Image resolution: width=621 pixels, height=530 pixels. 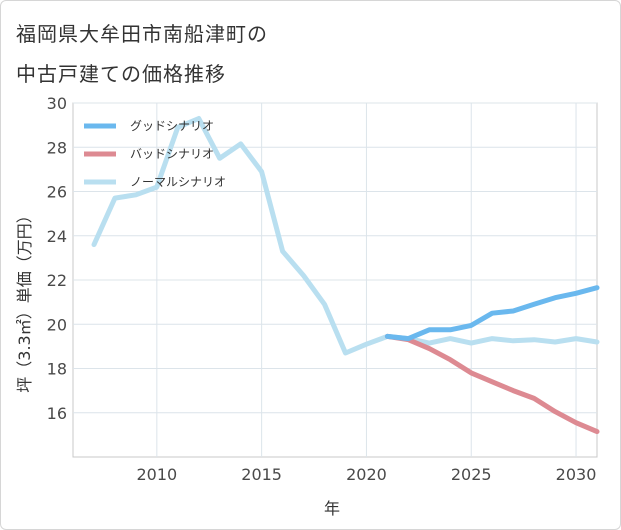 I want to click on y-tick-label: 24, so click(x=57, y=236).